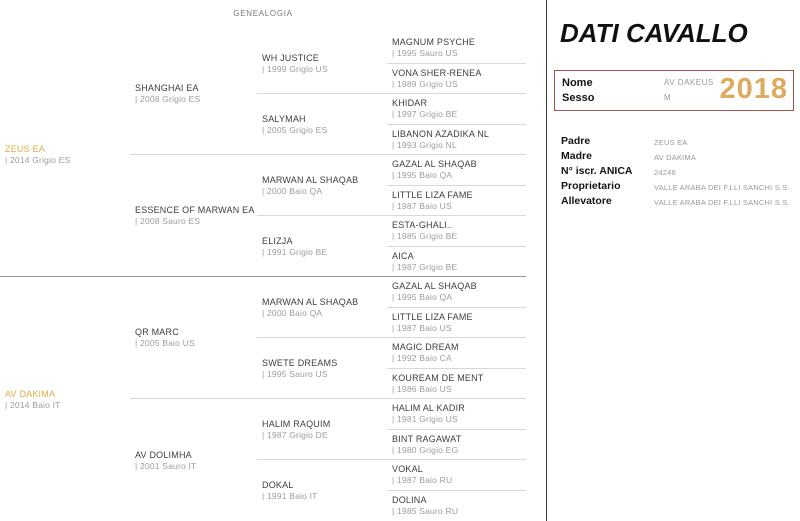  I want to click on pedigree-cell-gen2: AV DOLIMHA | 2001 Sauro IT, so click(193, 460).